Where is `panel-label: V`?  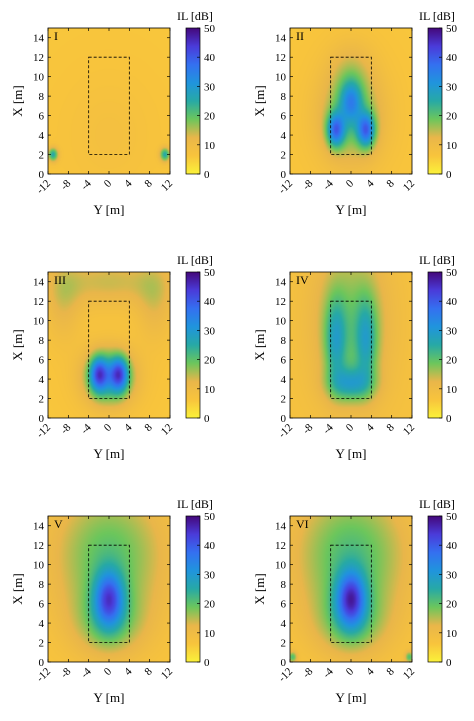 panel-label: V is located at coordinates (58, 524).